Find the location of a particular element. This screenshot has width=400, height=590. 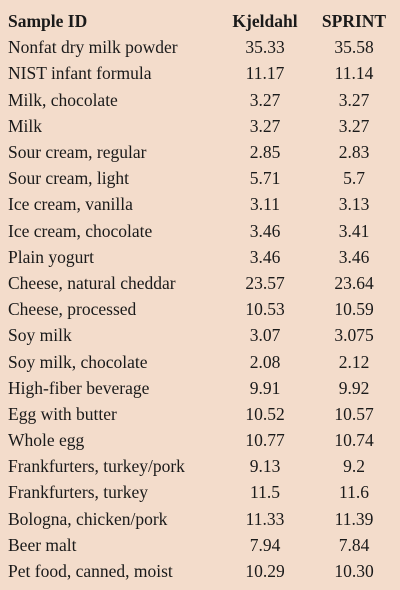

cell-kjeldahl: 10.77 is located at coordinates (265, 440).